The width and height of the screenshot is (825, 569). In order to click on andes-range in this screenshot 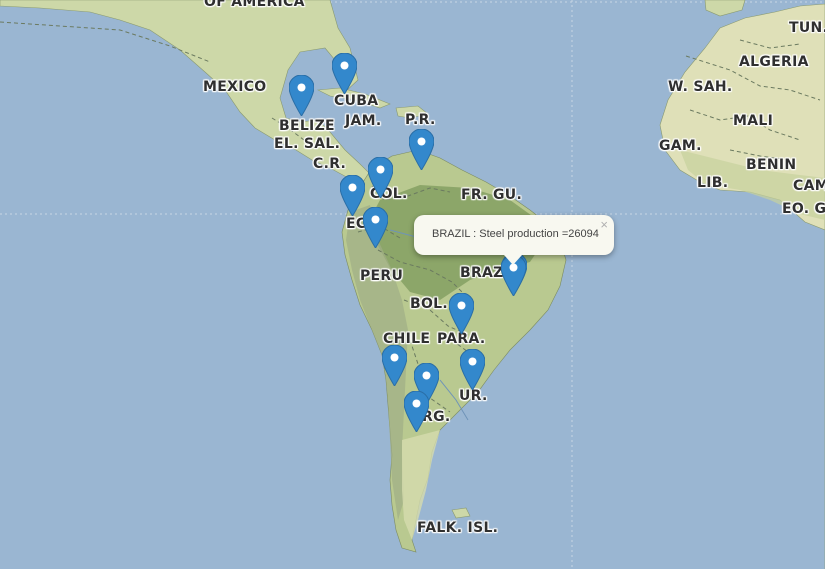, I will do `click(377, 362)`.